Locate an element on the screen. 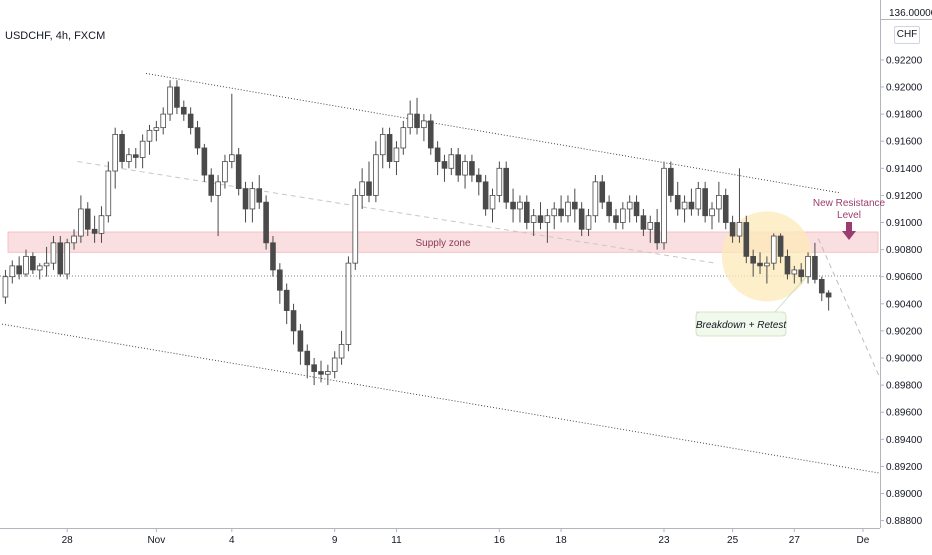 Image resolution: width=932 pixels, height=555 pixels. supply-zone is located at coordinates (443, 242).